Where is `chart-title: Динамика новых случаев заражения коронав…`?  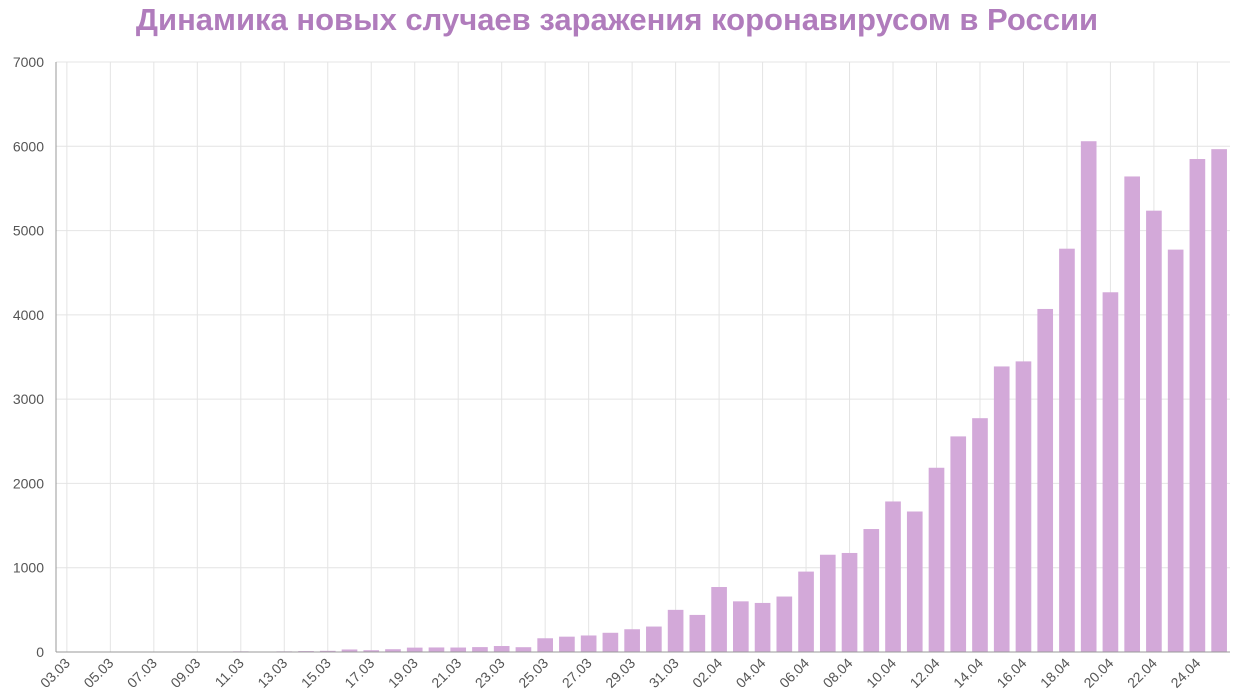
chart-title: Динамика новых случаев заражения коронав… is located at coordinates (617, 19).